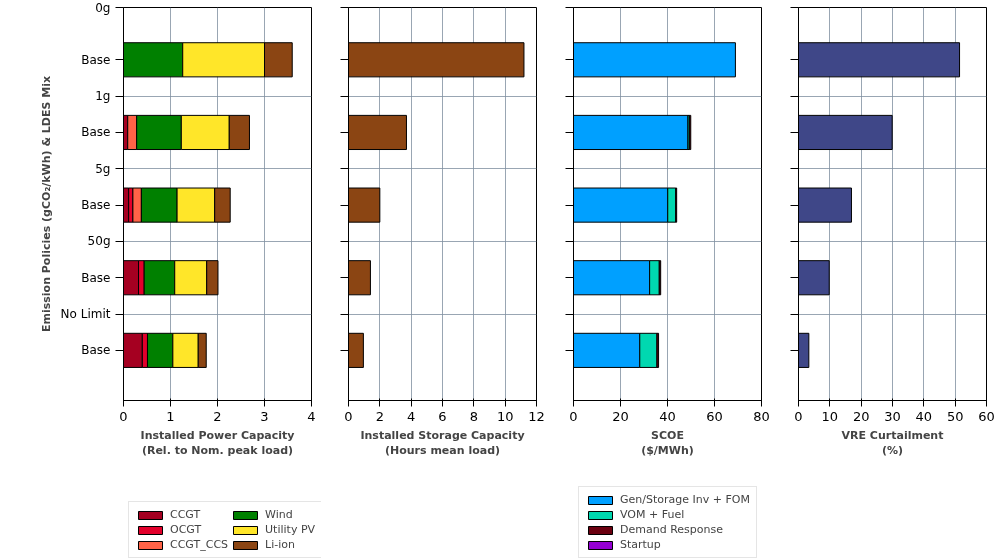 Image resolution: width=1003 pixels, height=558 pixels. What do you see at coordinates (185, 514) in the screenshot?
I see `legend-label: CCGT` at bounding box center [185, 514].